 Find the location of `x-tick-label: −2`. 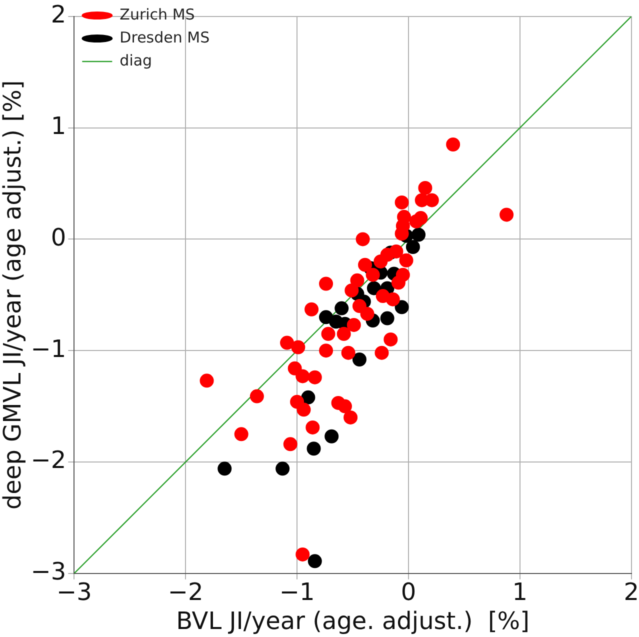

x-tick-label: −2 is located at coordinates (186, 592).